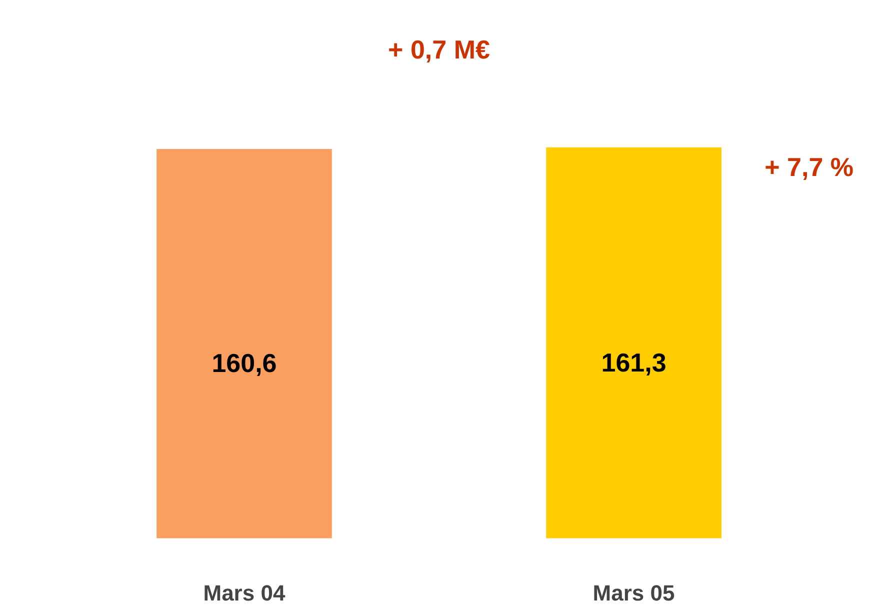 The width and height of the screenshot is (877, 609). What do you see at coordinates (244, 363) in the screenshot?
I see `data-label: 160,6` at bounding box center [244, 363].